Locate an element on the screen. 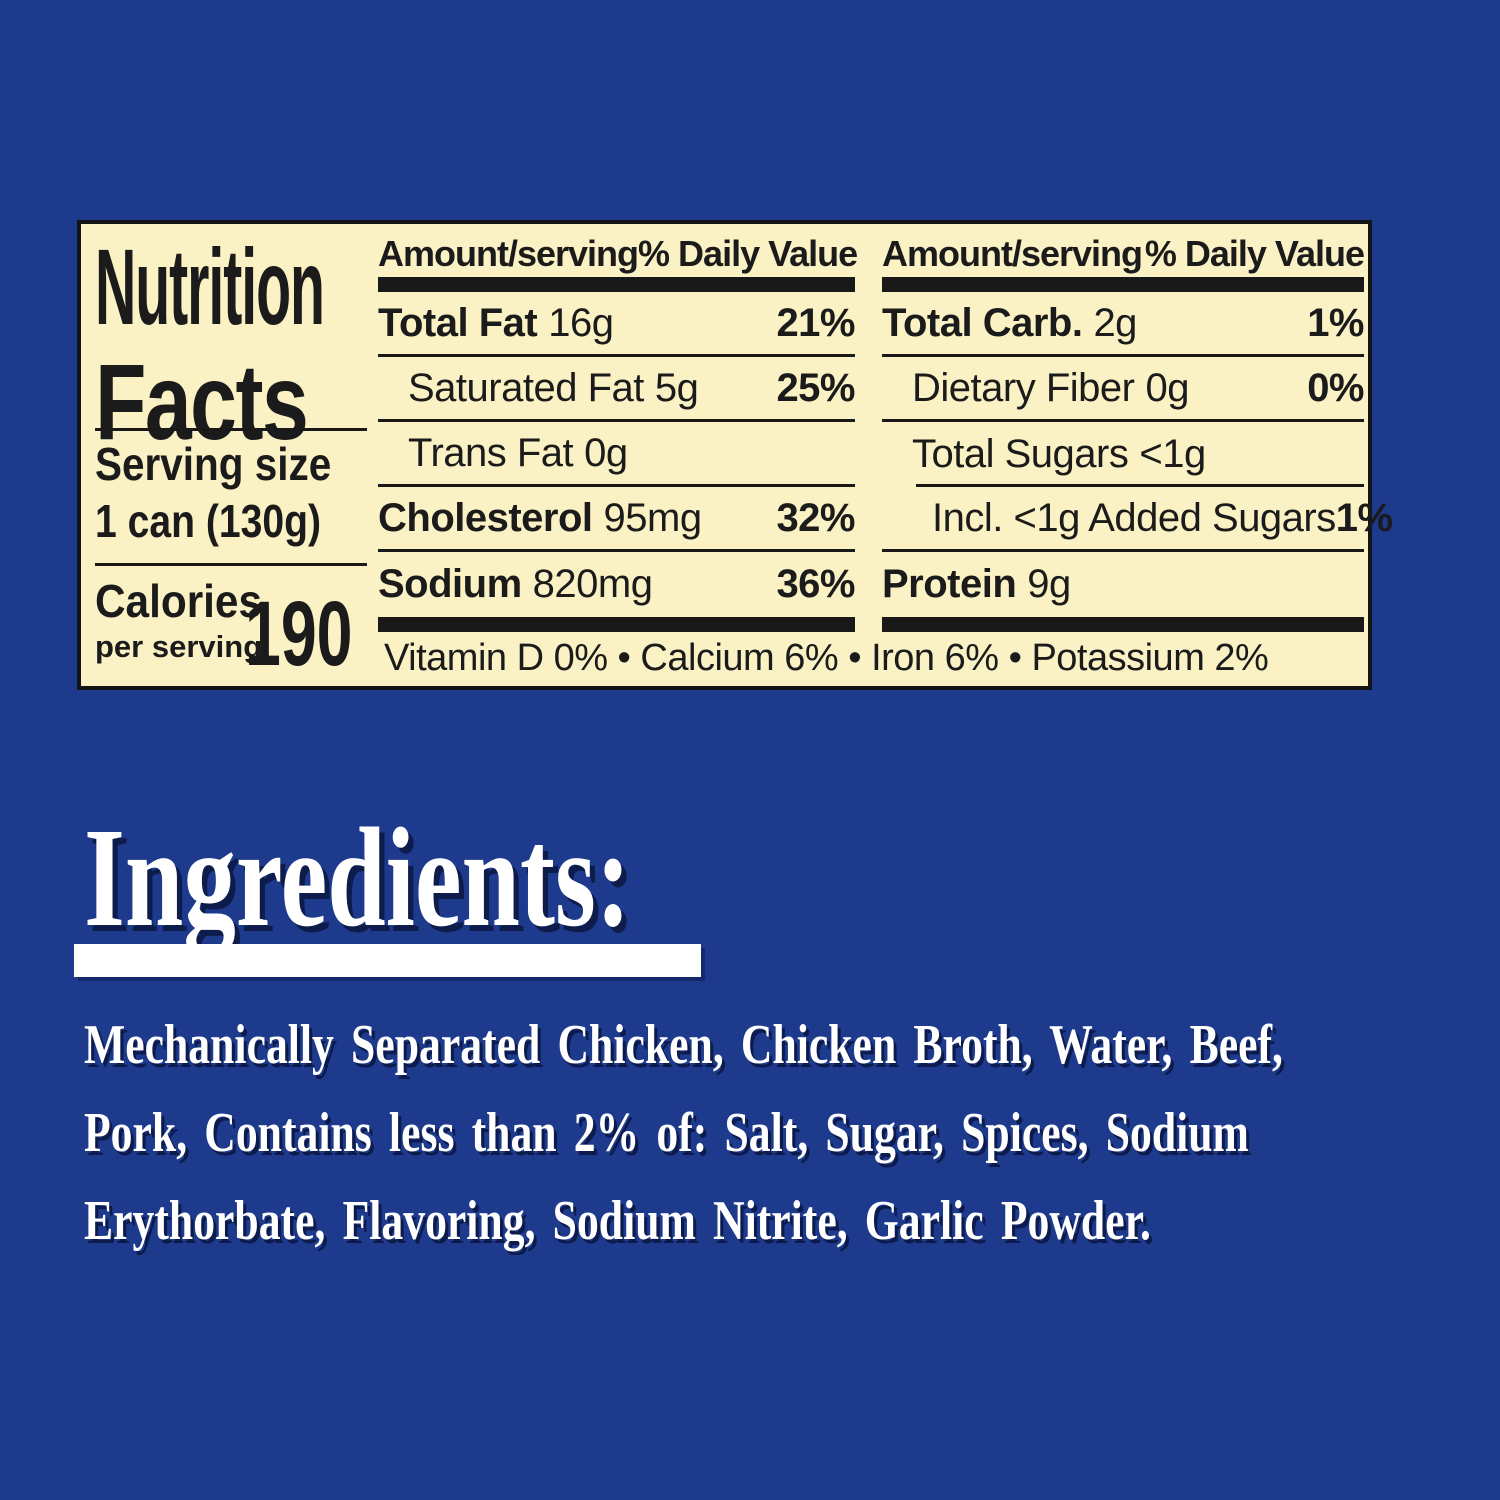 The image size is (1500, 1500). nutrient-name: Total Carb. is located at coordinates (982, 322).